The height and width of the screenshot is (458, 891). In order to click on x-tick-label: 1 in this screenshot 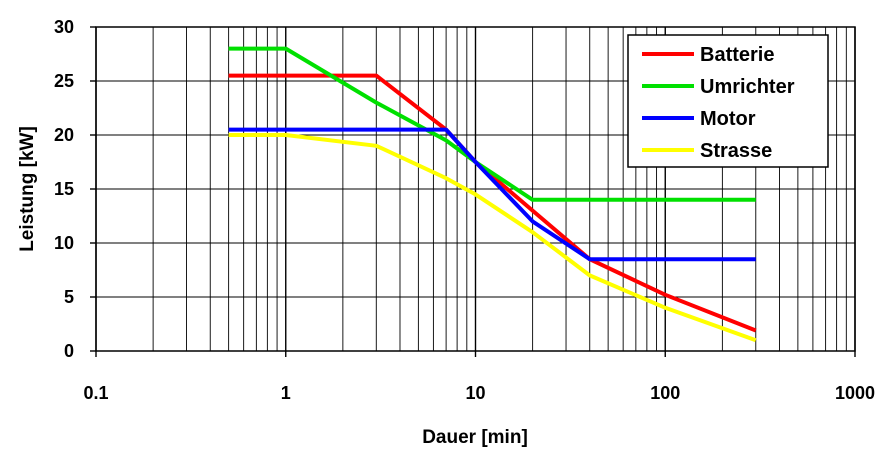, I will do `click(286, 393)`.